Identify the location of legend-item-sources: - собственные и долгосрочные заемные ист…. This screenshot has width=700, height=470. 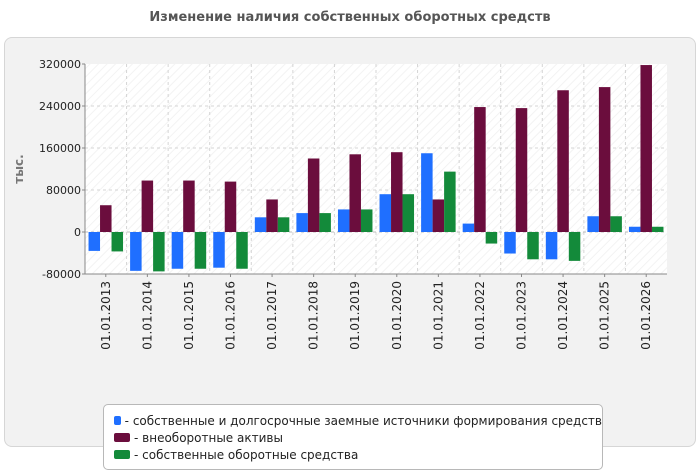
(358, 420).